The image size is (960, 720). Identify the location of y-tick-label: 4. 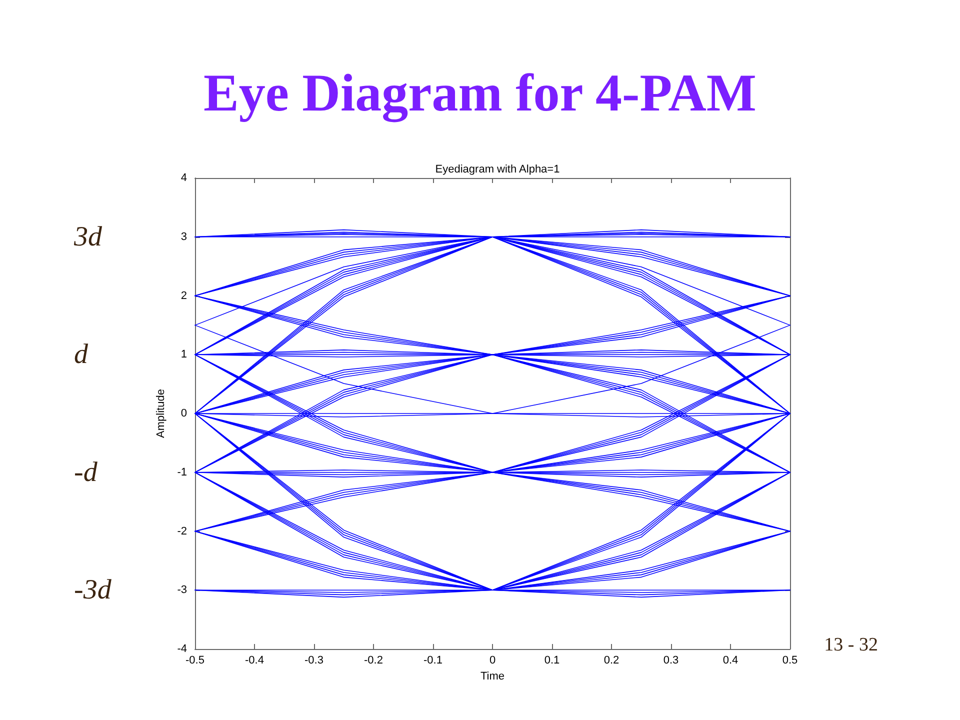
(183, 178).